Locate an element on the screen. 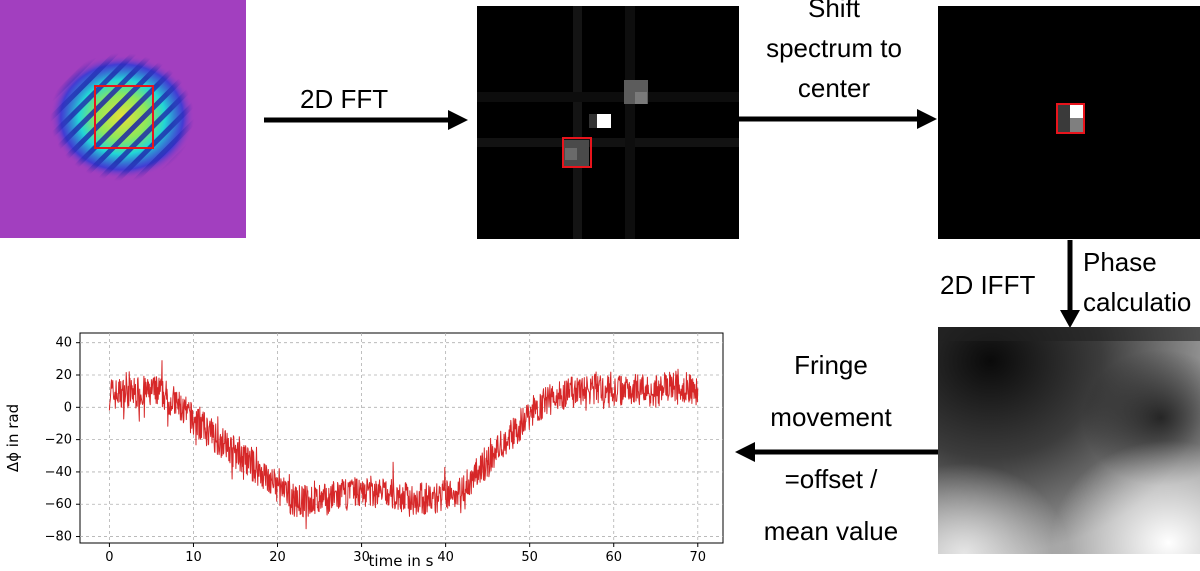 The height and width of the screenshot is (571, 1200). shifted-spectrum-image is located at coordinates (1069, 122).